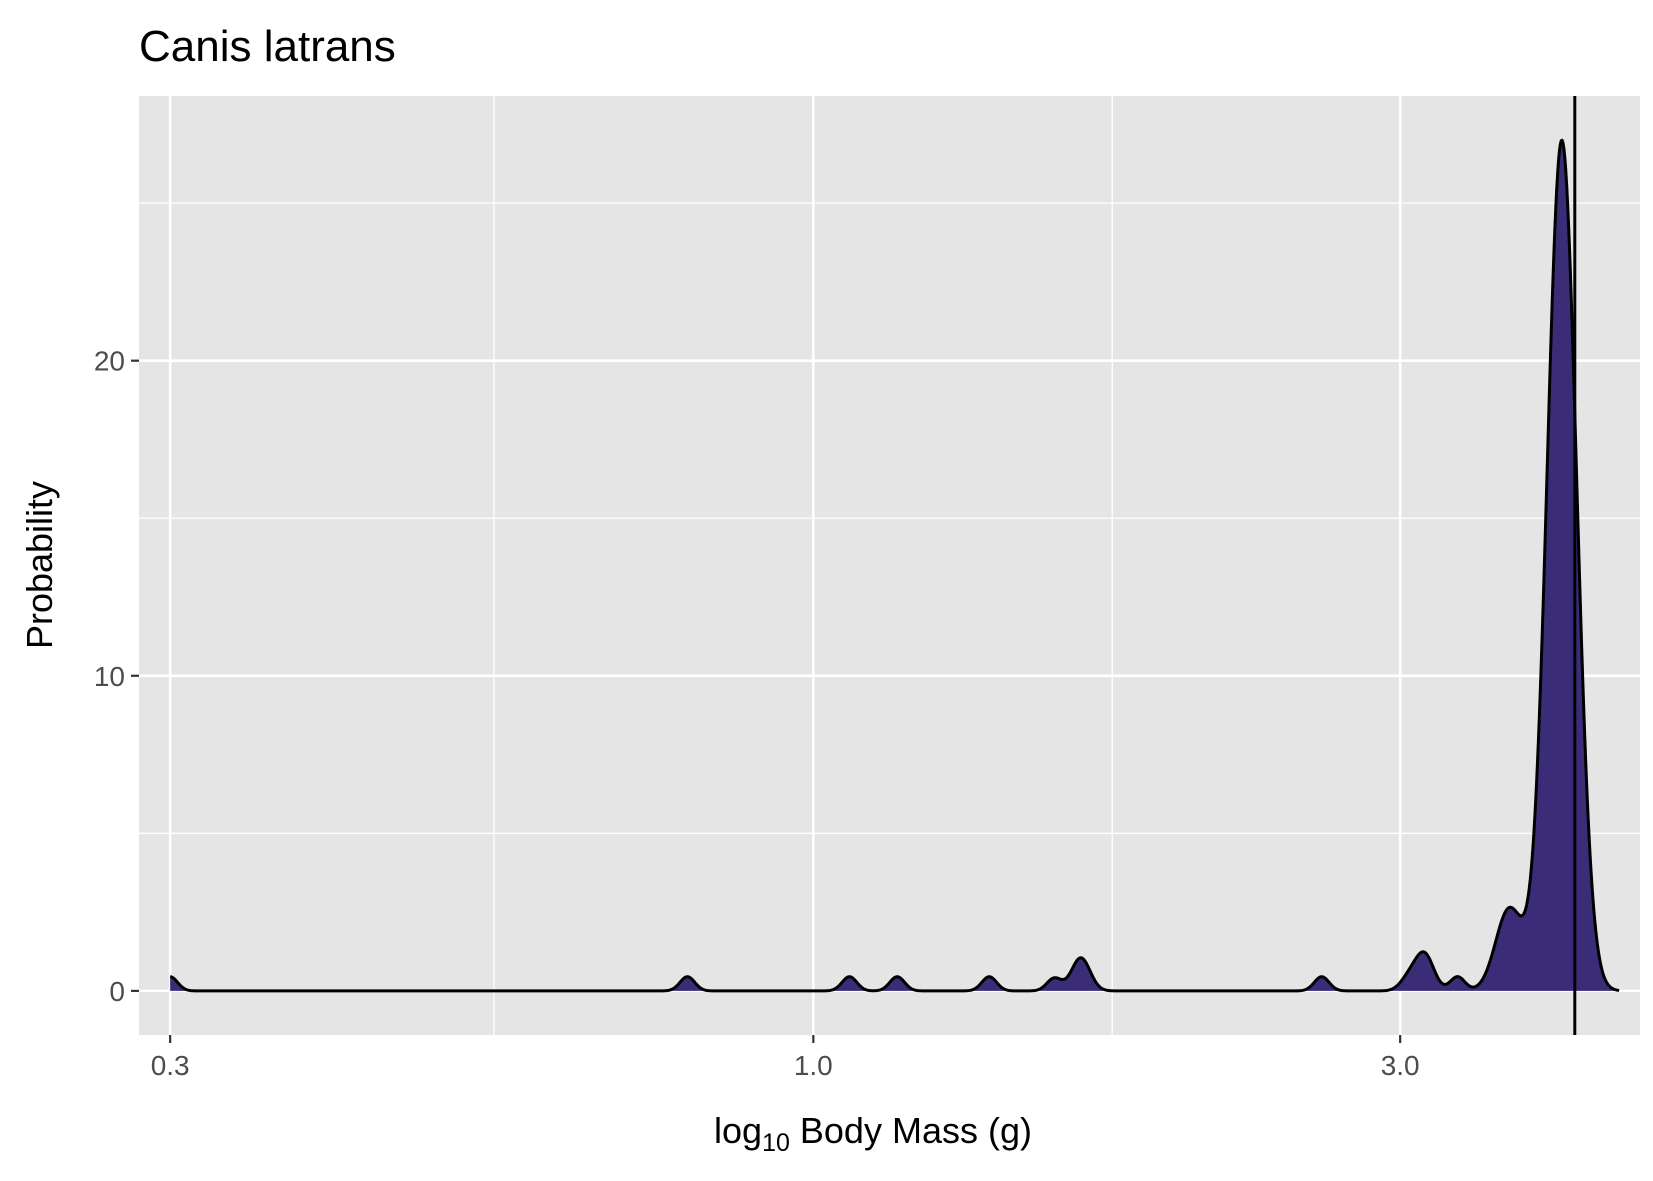 The width and height of the screenshot is (1653, 1181). Describe the element at coordinates (109, 361) in the screenshot. I see `y-tick-label: 20` at that location.